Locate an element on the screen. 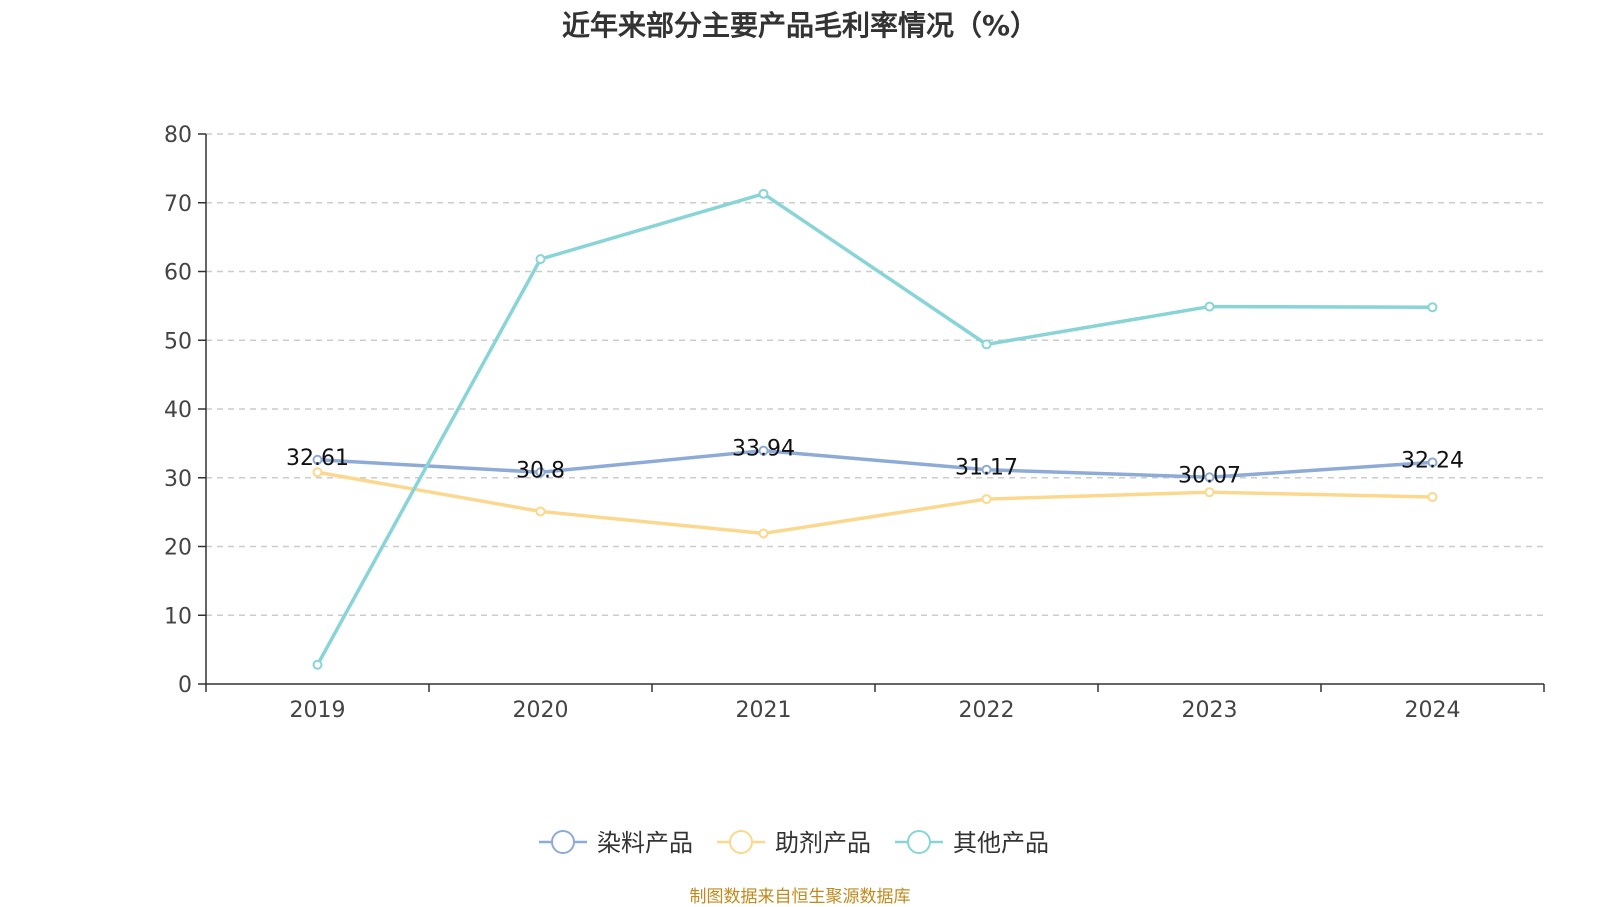 This screenshot has height=907, width=1600. data-label: 32.24 is located at coordinates (1432, 460).